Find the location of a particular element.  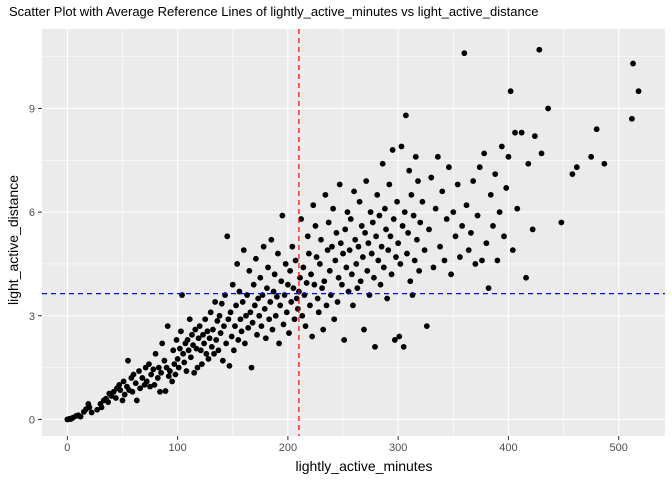

x-tick-label: 400 is located at coordinates (508, 448).